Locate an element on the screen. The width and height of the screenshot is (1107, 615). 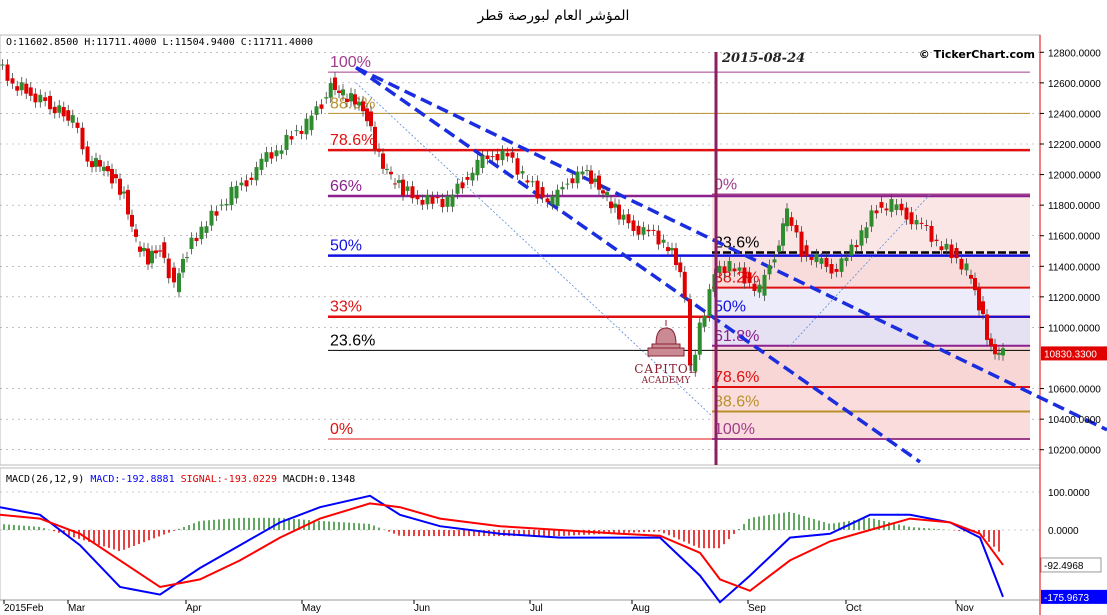
price-tick-label: 11200.0000 is located at coordinates (1074, 298).